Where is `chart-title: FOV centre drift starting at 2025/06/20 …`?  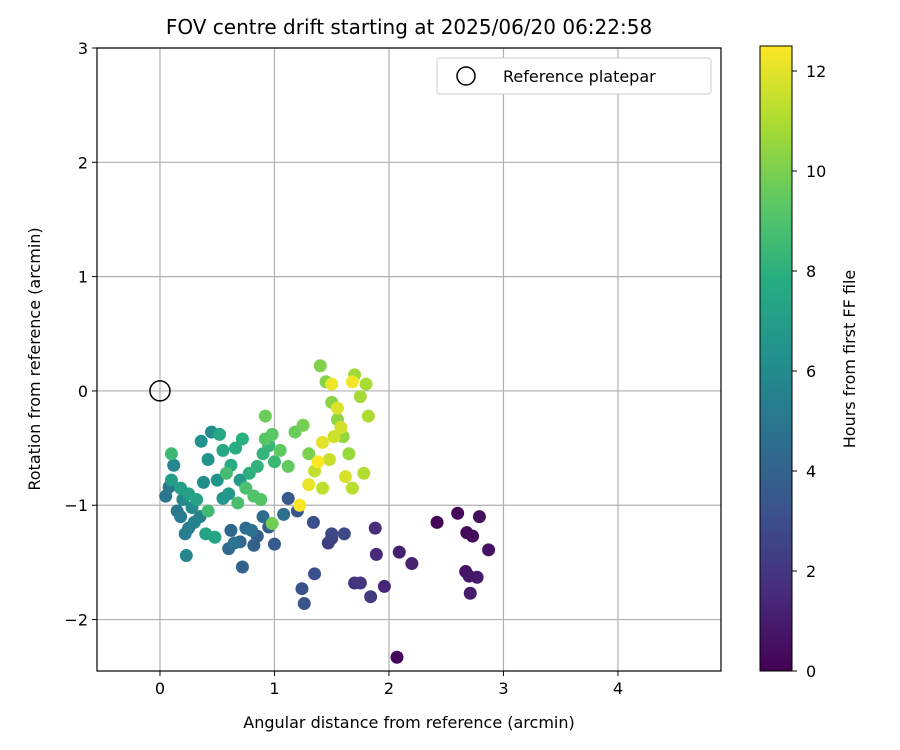
chart-title: FOV centre drift starting at 2025/06/20 … is located at coordinates (409, 27).